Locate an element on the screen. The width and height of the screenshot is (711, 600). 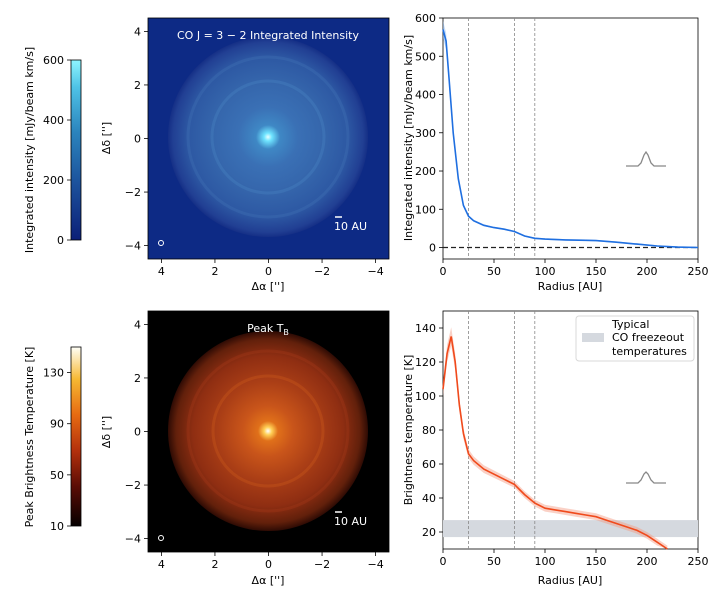
peak-scalebar-label: 10 AU is located at coordinates (350, 521).